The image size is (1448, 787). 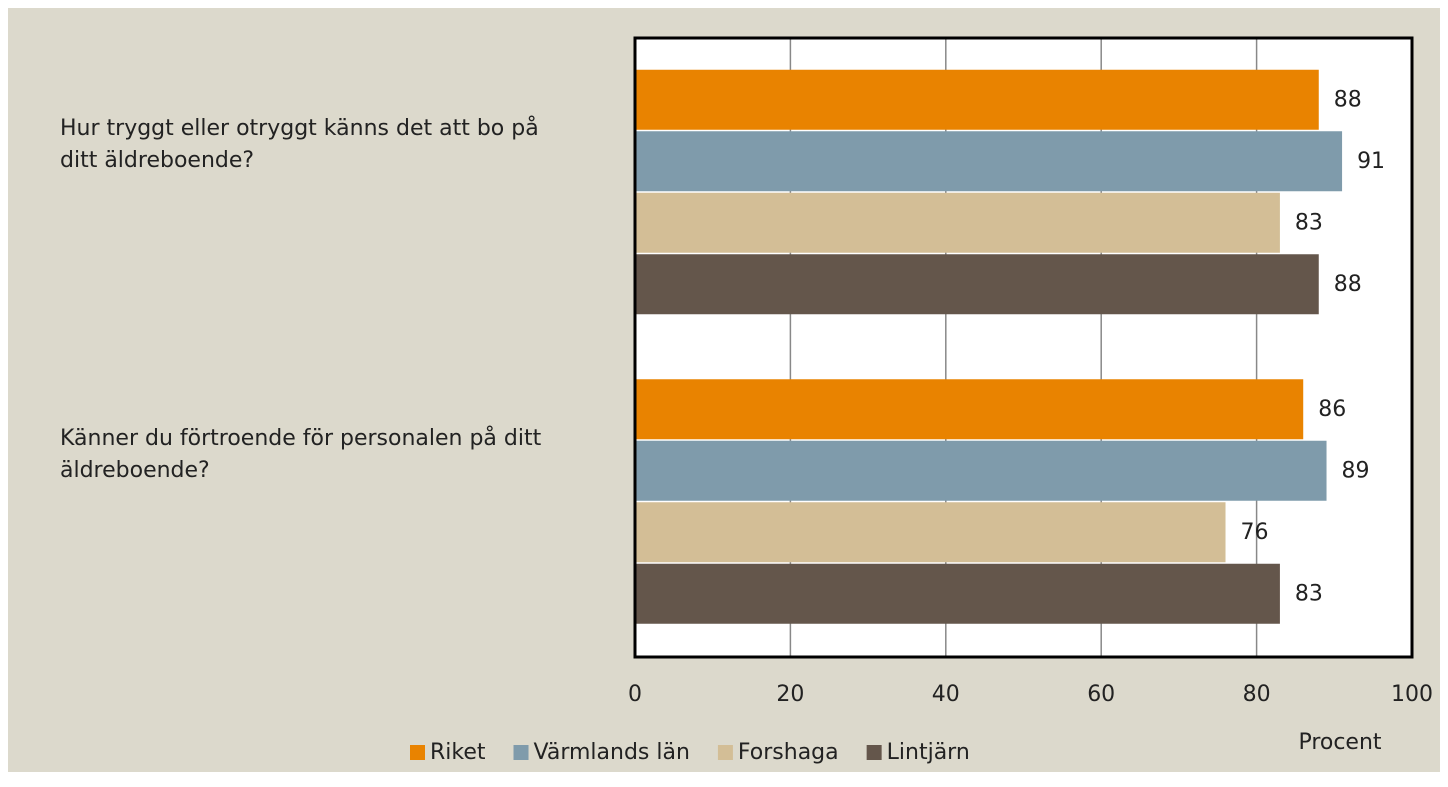 What do you see at coordinates (1257, 694) in the screenshot?
I see `x-tick-label: 80` at bounding box center [1257, 694].